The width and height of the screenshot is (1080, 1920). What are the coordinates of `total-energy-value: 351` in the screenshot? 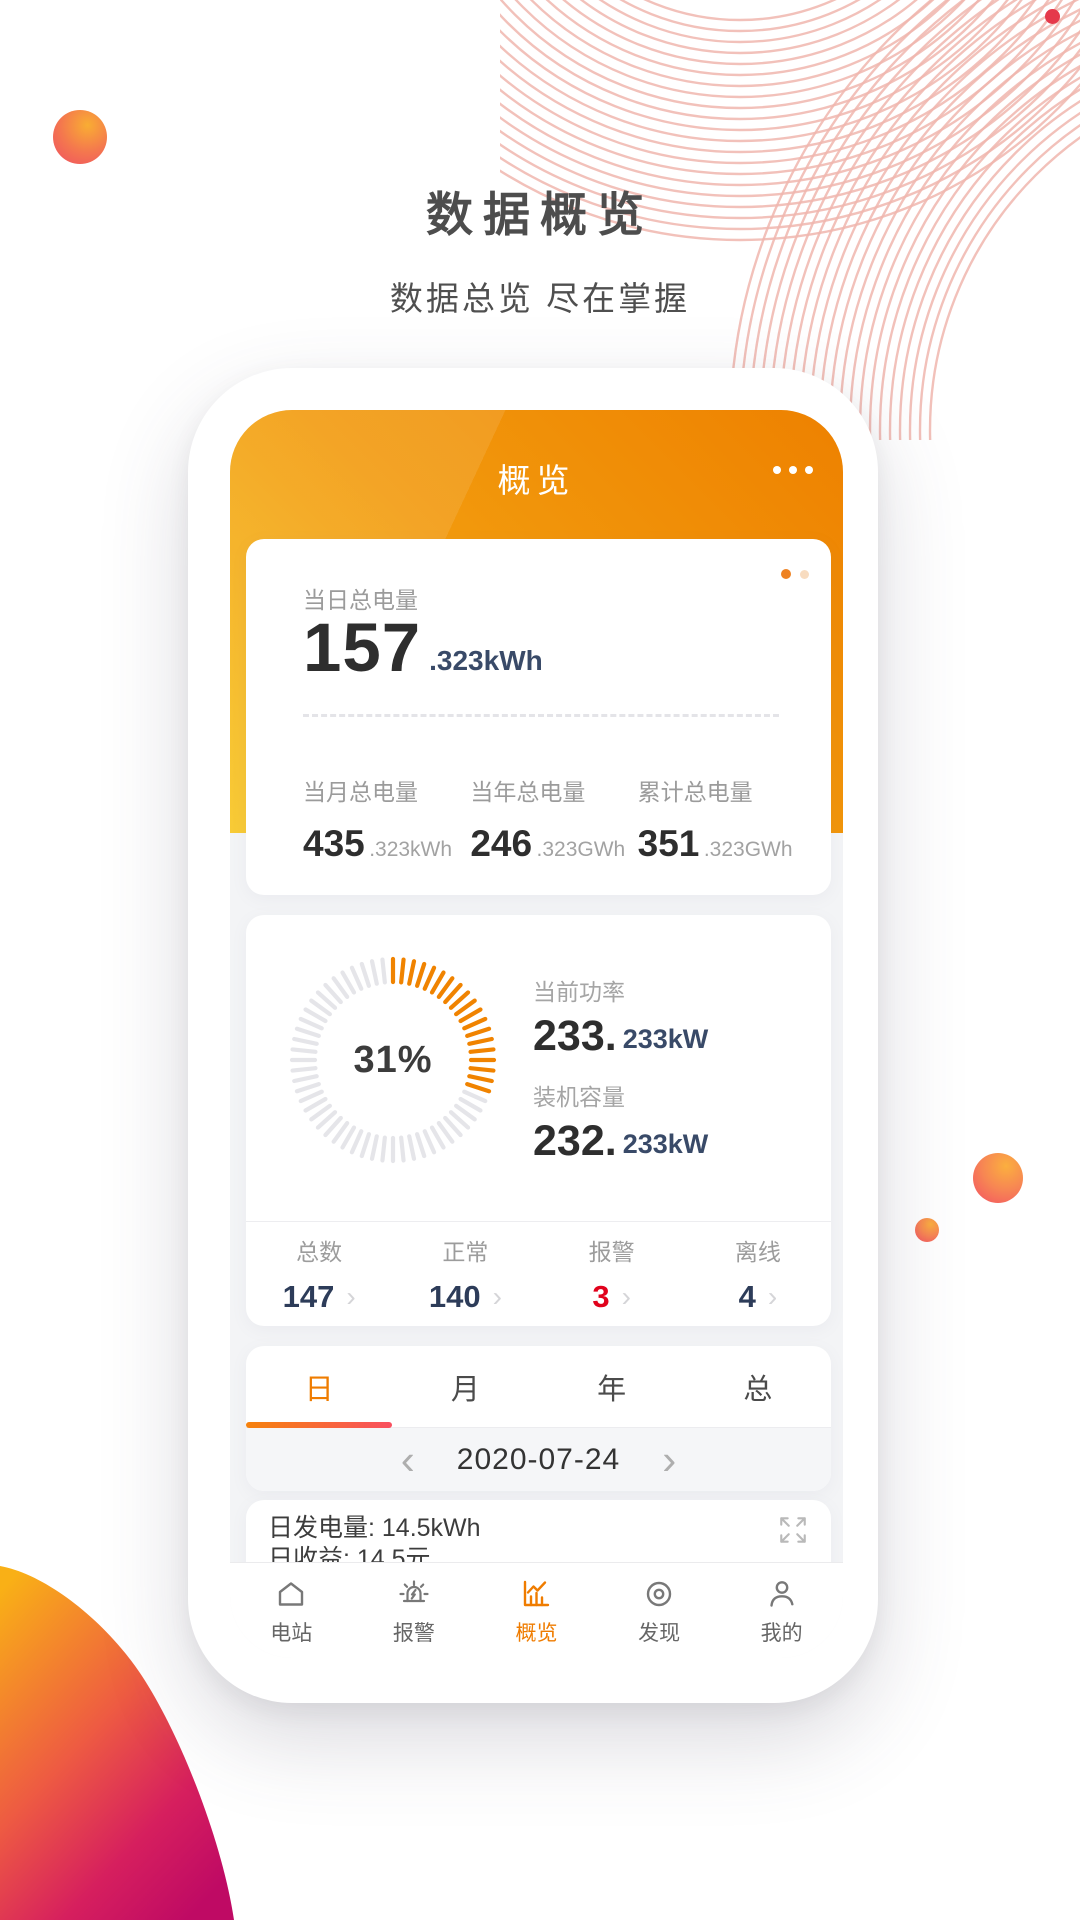 It's located at (668, 843).